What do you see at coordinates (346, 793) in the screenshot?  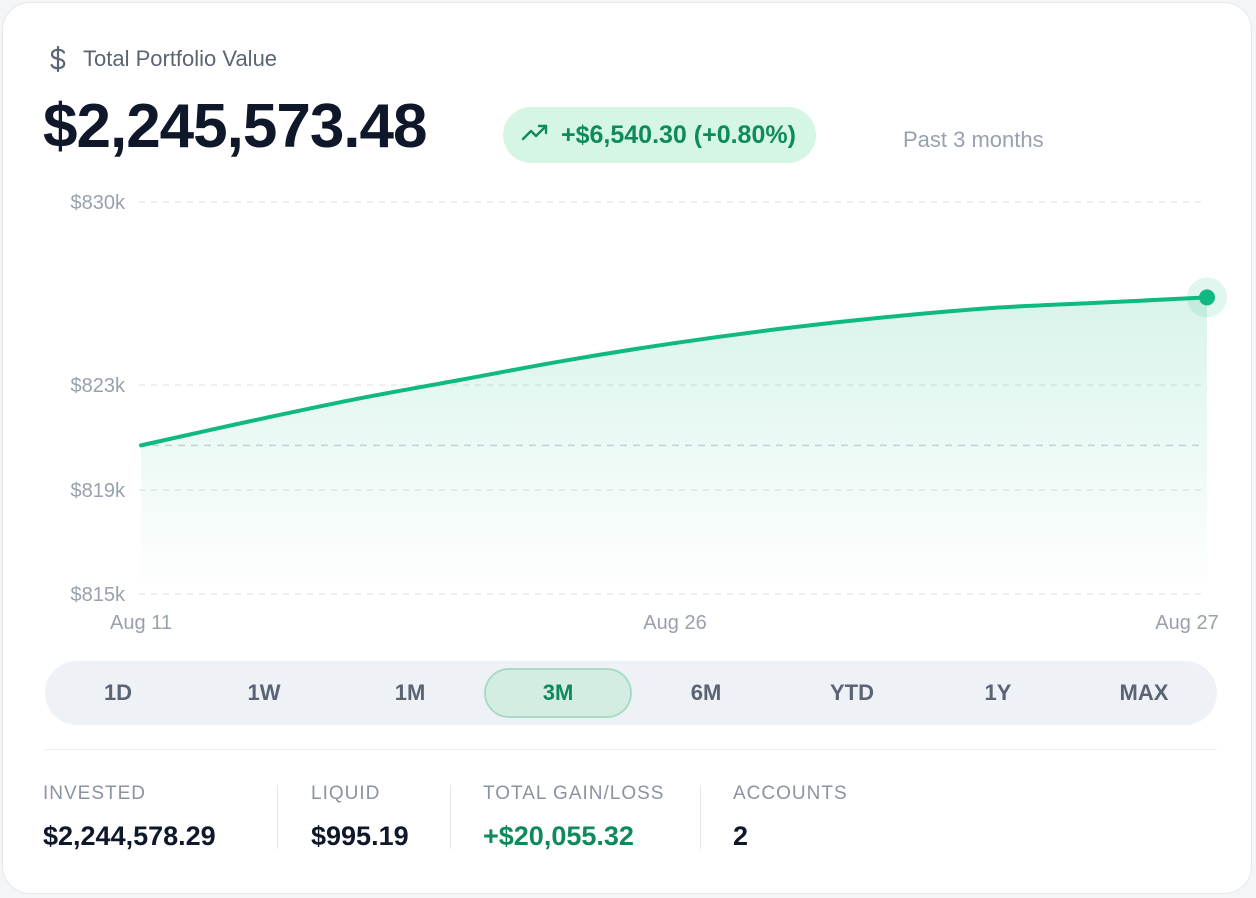 I see `stat-liquid-label: LIQUID` at bounding box center [346, 793].